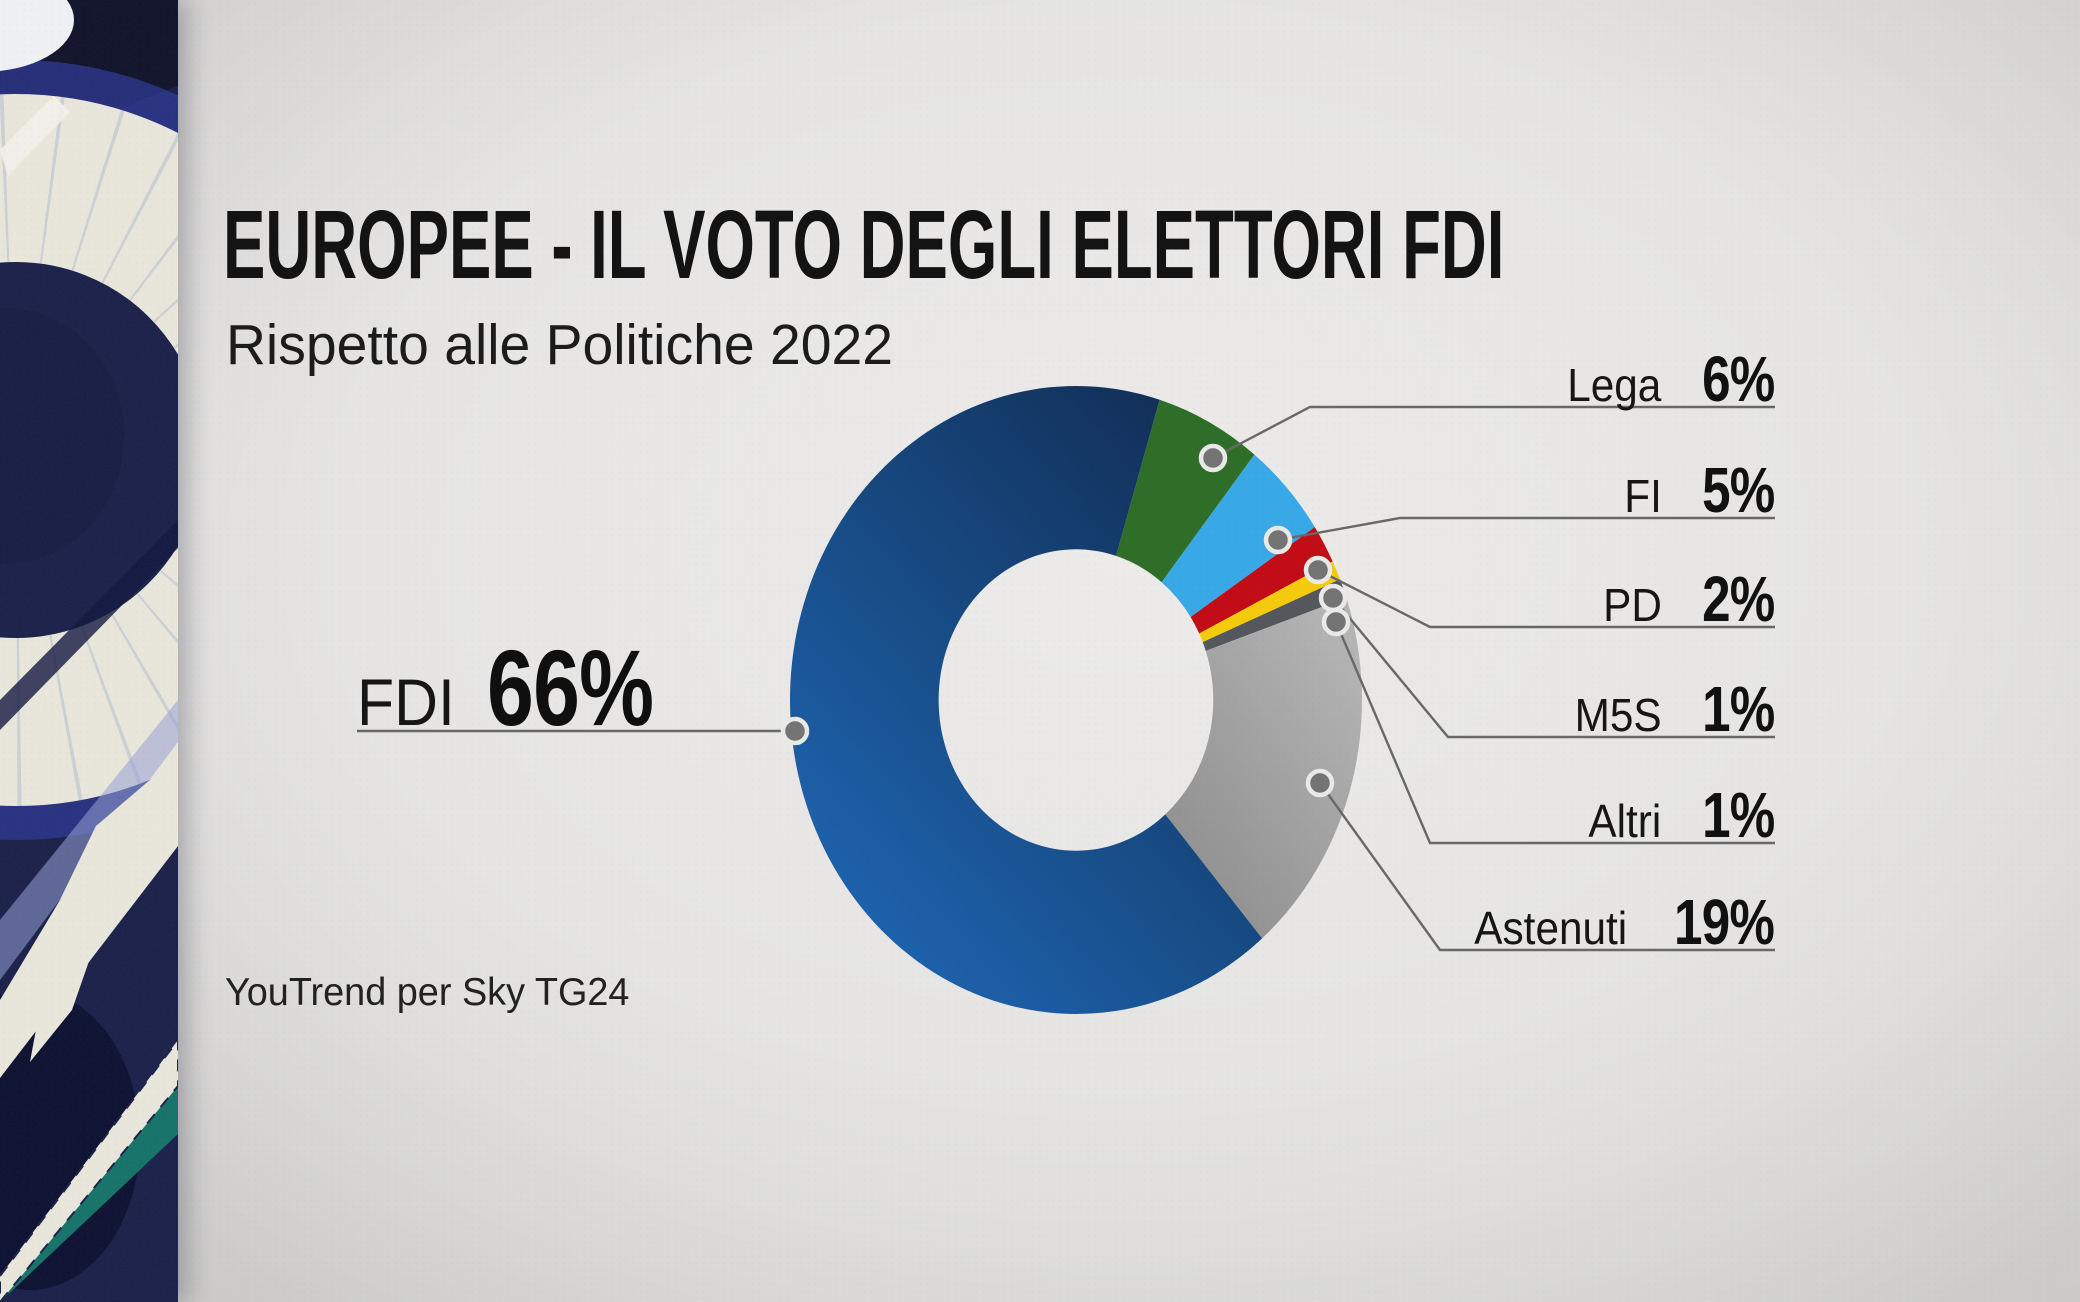 This screenshot has width=2080, height=1302. Describe the element at coordinates (1333, 598) in the screenshot. I see `leader-dot-m5s` at that location.